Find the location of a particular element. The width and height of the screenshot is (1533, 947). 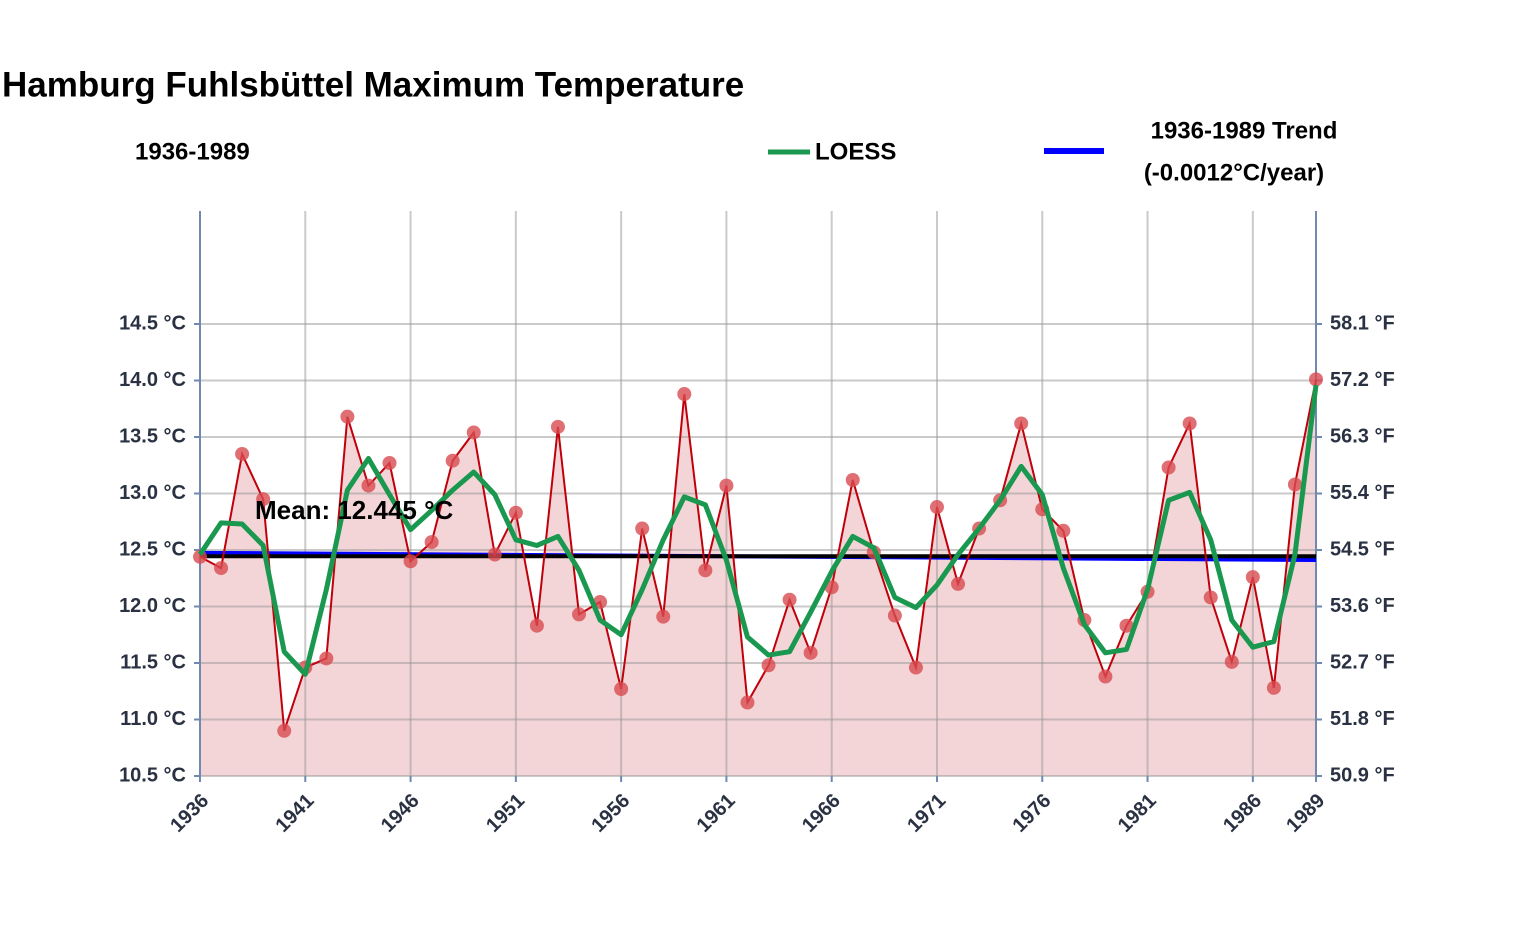

chart-title: Hamburg Fuhlsbüttel Maximum Temperature is located at coordinates (373, 84).